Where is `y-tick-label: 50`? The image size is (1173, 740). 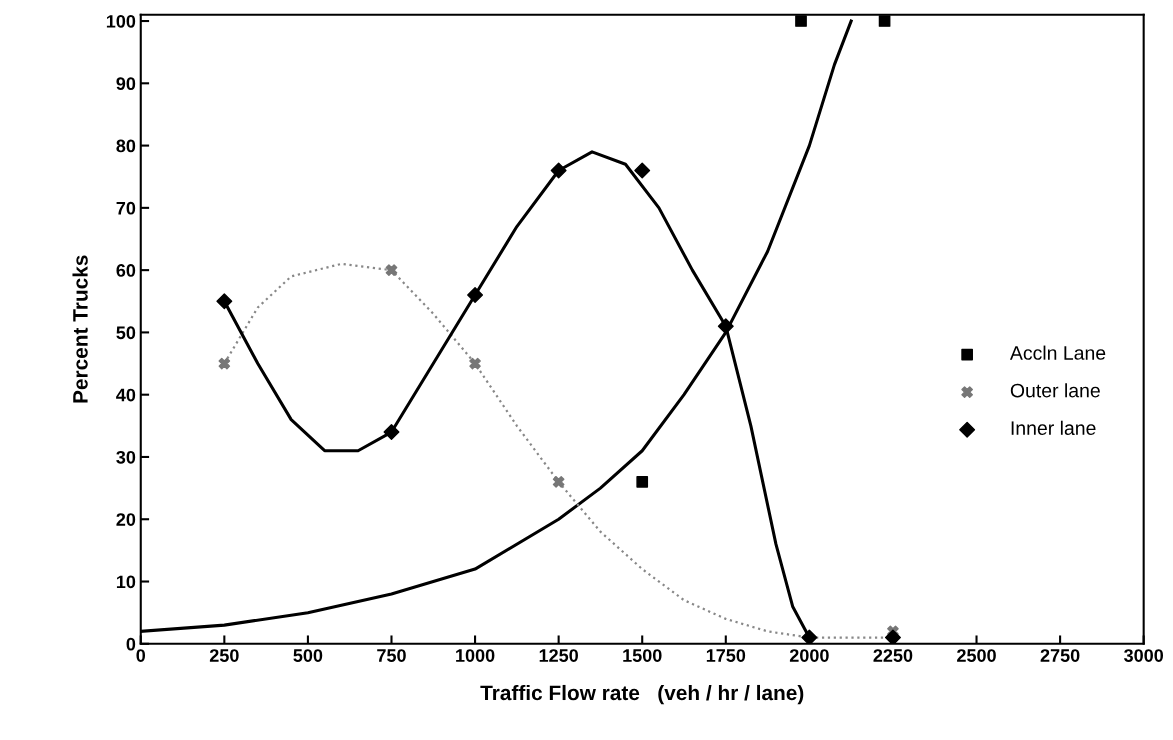
y-tick-label: 50 is located at coordinates (126, 333).